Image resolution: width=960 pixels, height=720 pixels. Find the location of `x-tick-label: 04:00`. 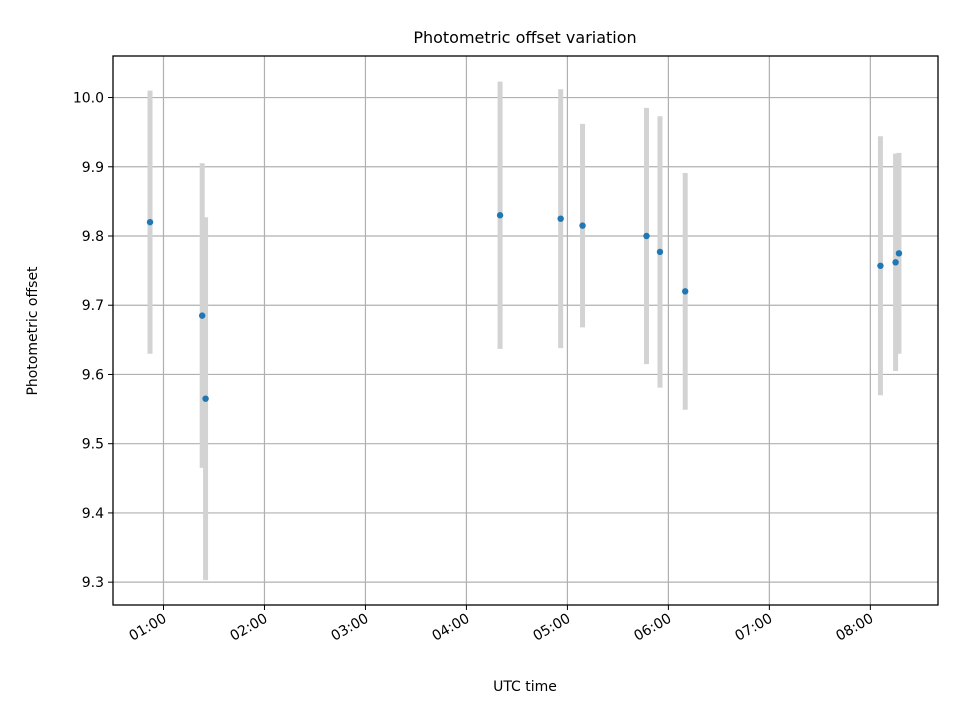

x-tick-label: 04:00 is located at coordinates (450, 628).